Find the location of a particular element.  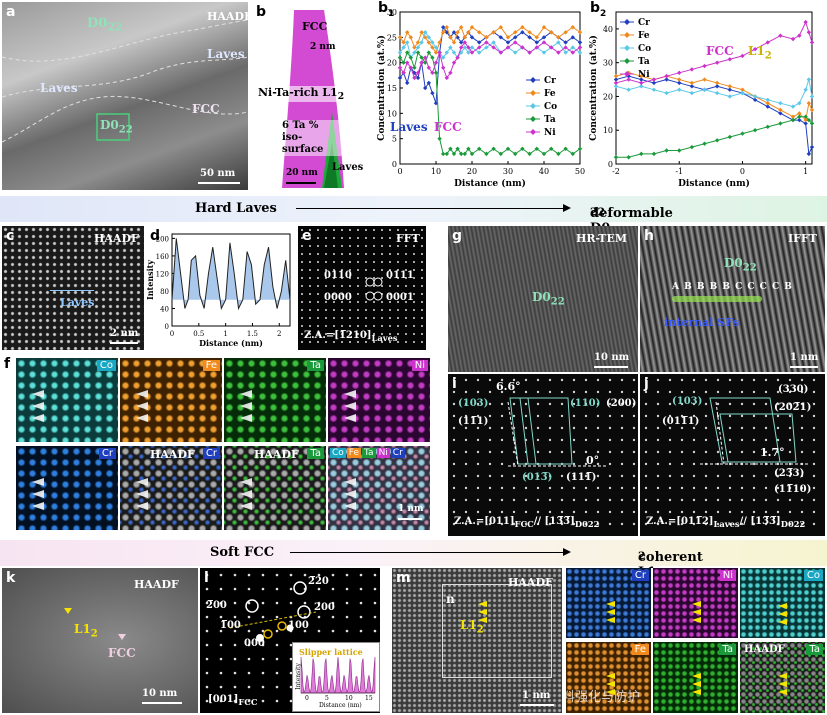

legend-label: Co is located at coordinates (550, 107).